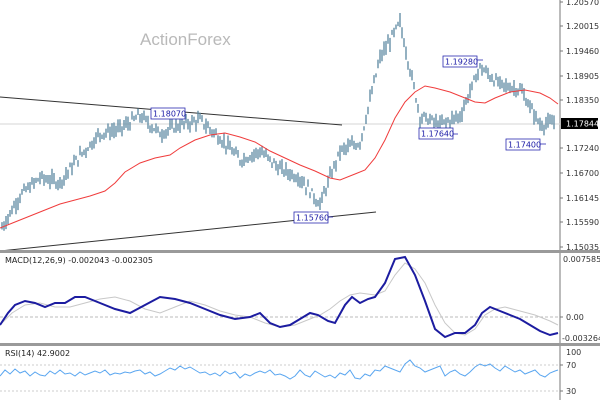  What do you see at coordinates (582, 148) in the screenshot?
I see `svg-text: 1.17240` at bounding box center [582, 148].